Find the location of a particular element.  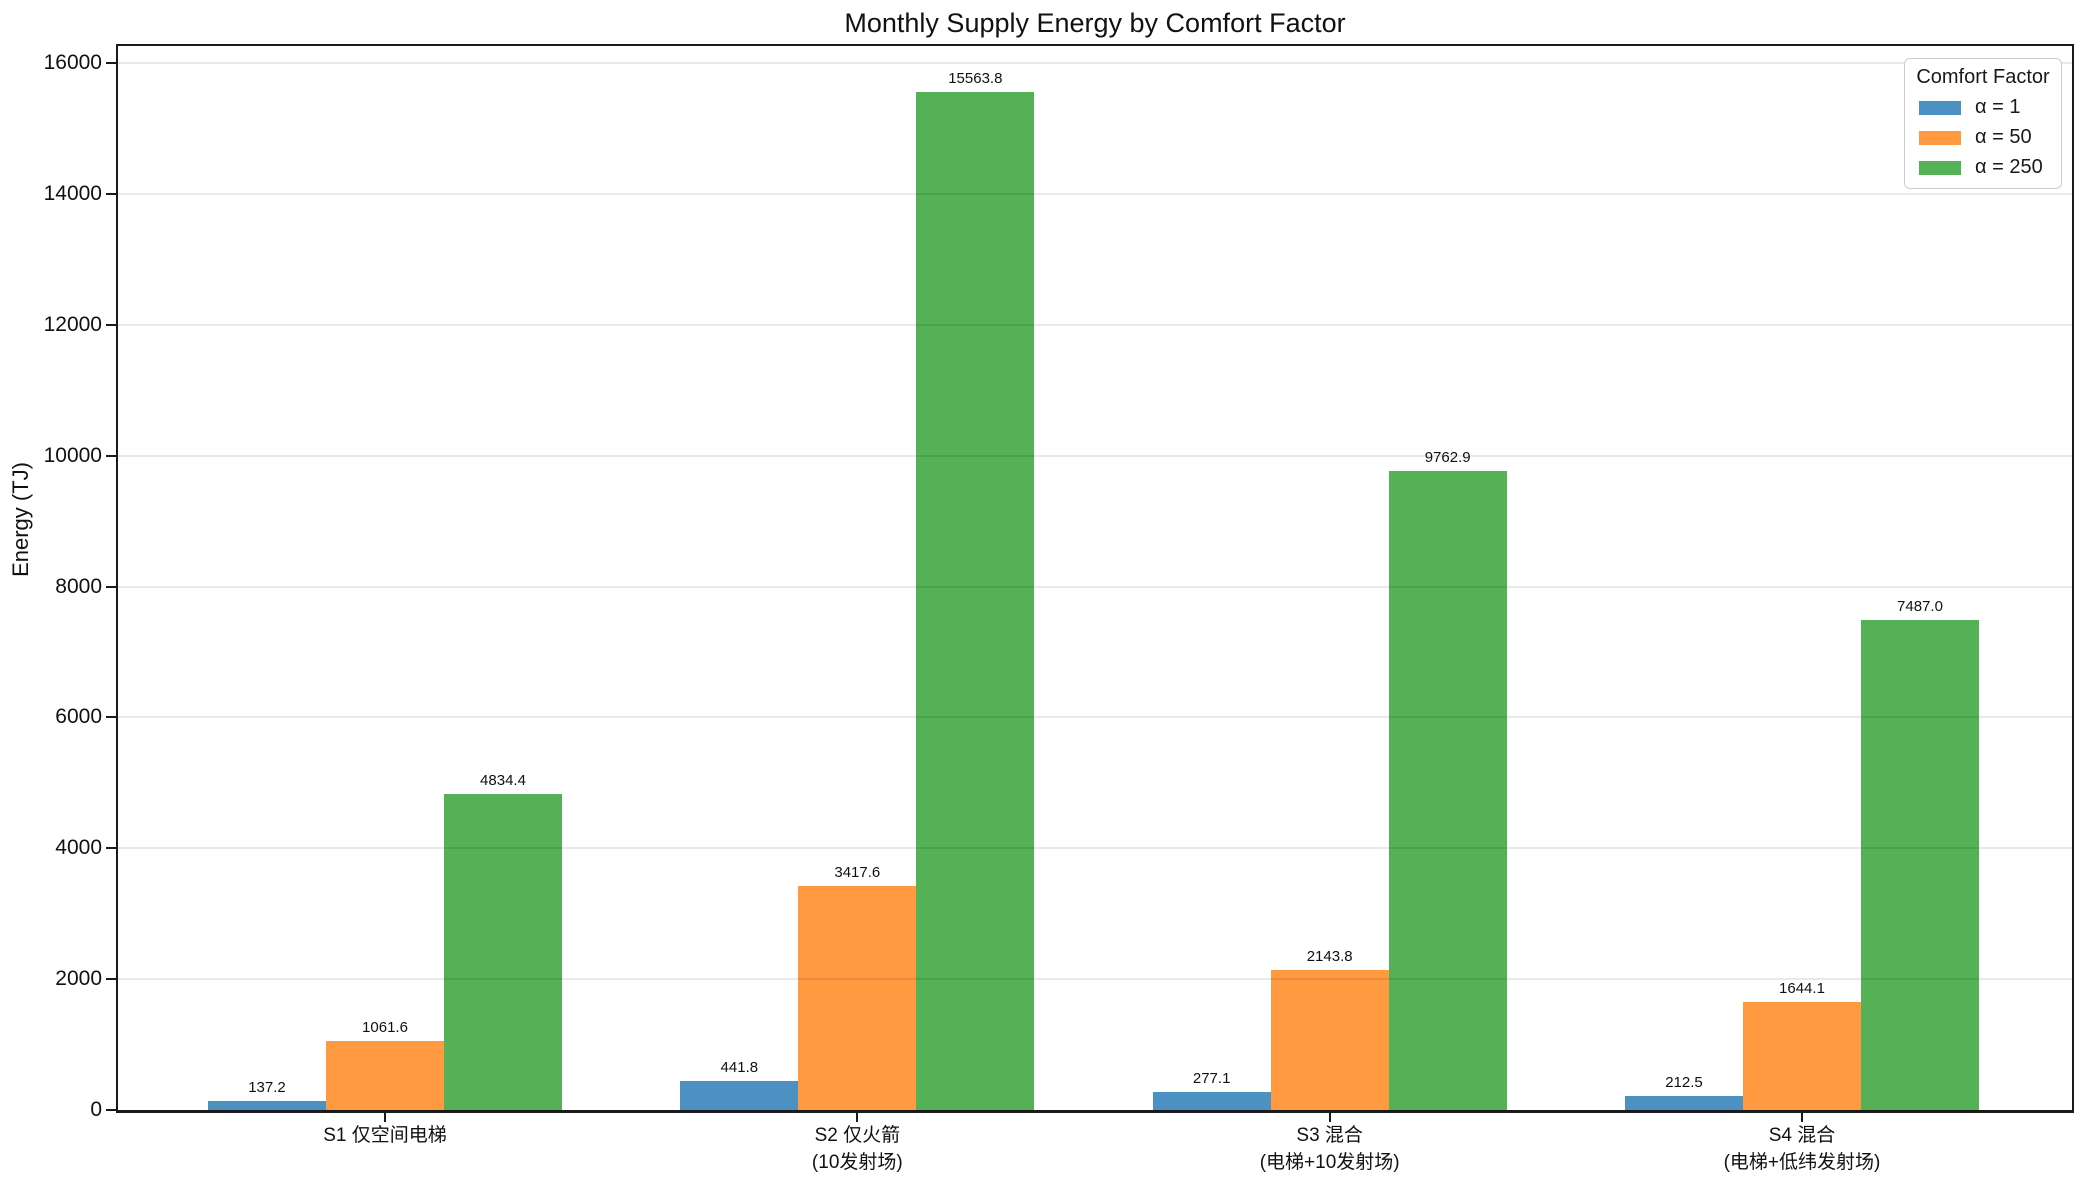

bar-value-label: 9762.9 is located at coordinates (1447, 458).